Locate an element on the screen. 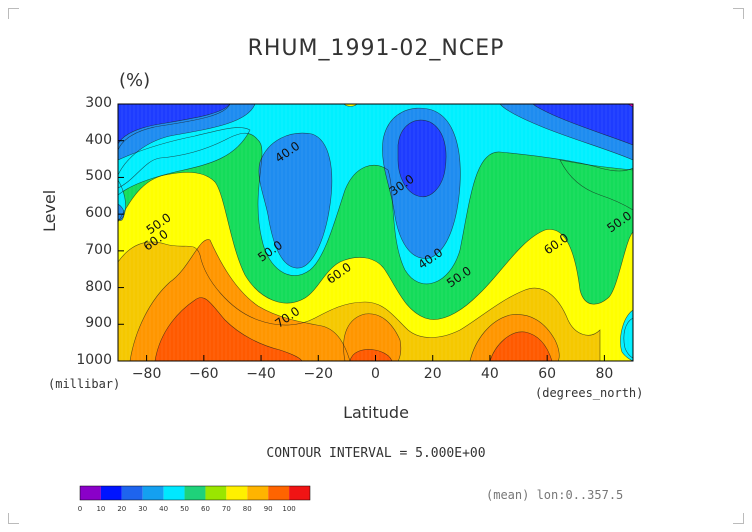 The width and height of the screenshot is (752, 532). y-axis-units: (millibar) is located at coordinates (84, 384).